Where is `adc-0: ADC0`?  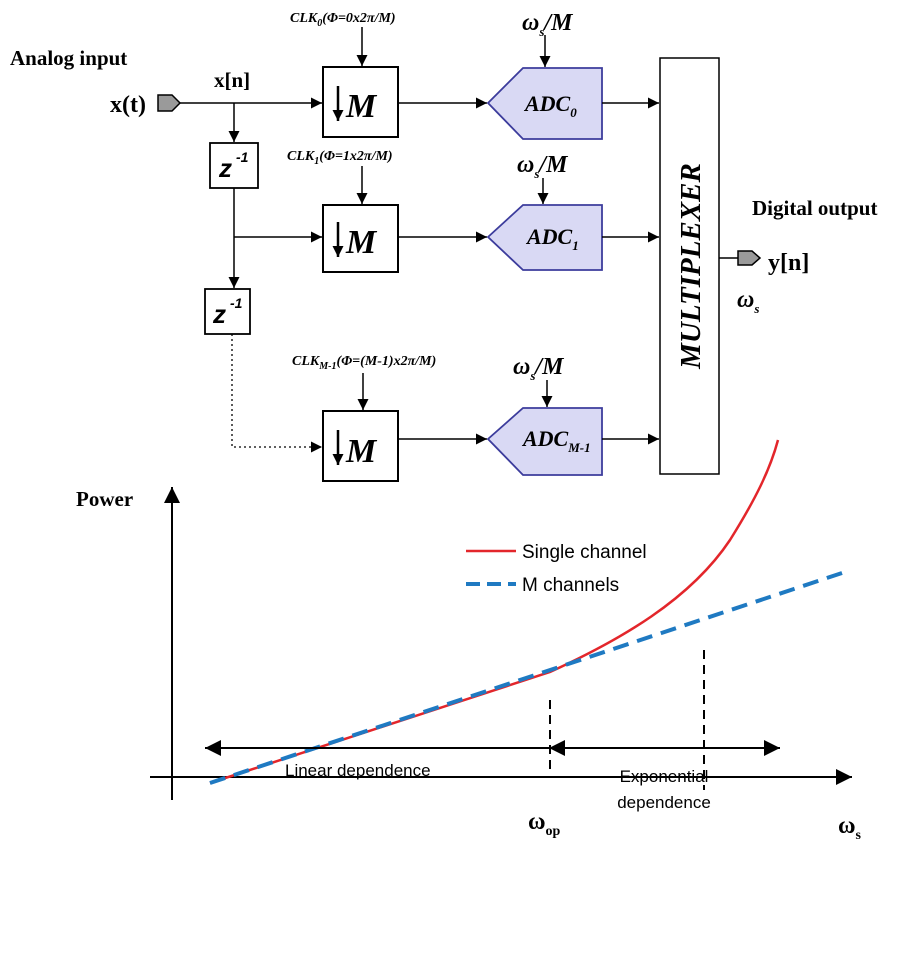
adc-0: ADC0 is located at coordinates (544, 103).